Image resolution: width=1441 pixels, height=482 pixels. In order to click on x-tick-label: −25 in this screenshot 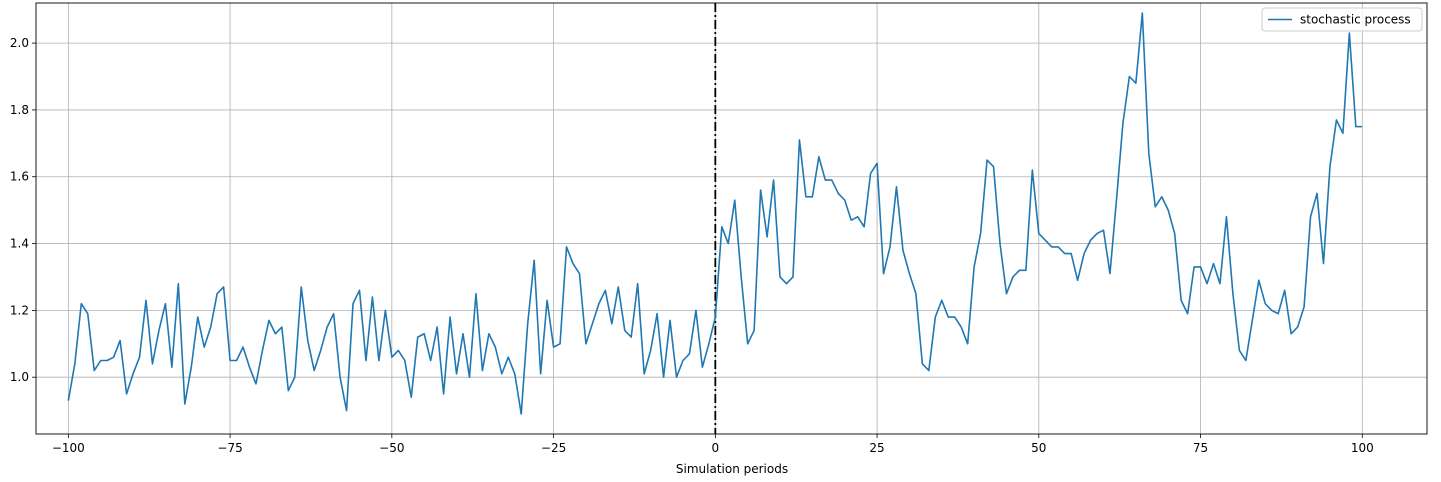, I will do `click(553, 448)`.